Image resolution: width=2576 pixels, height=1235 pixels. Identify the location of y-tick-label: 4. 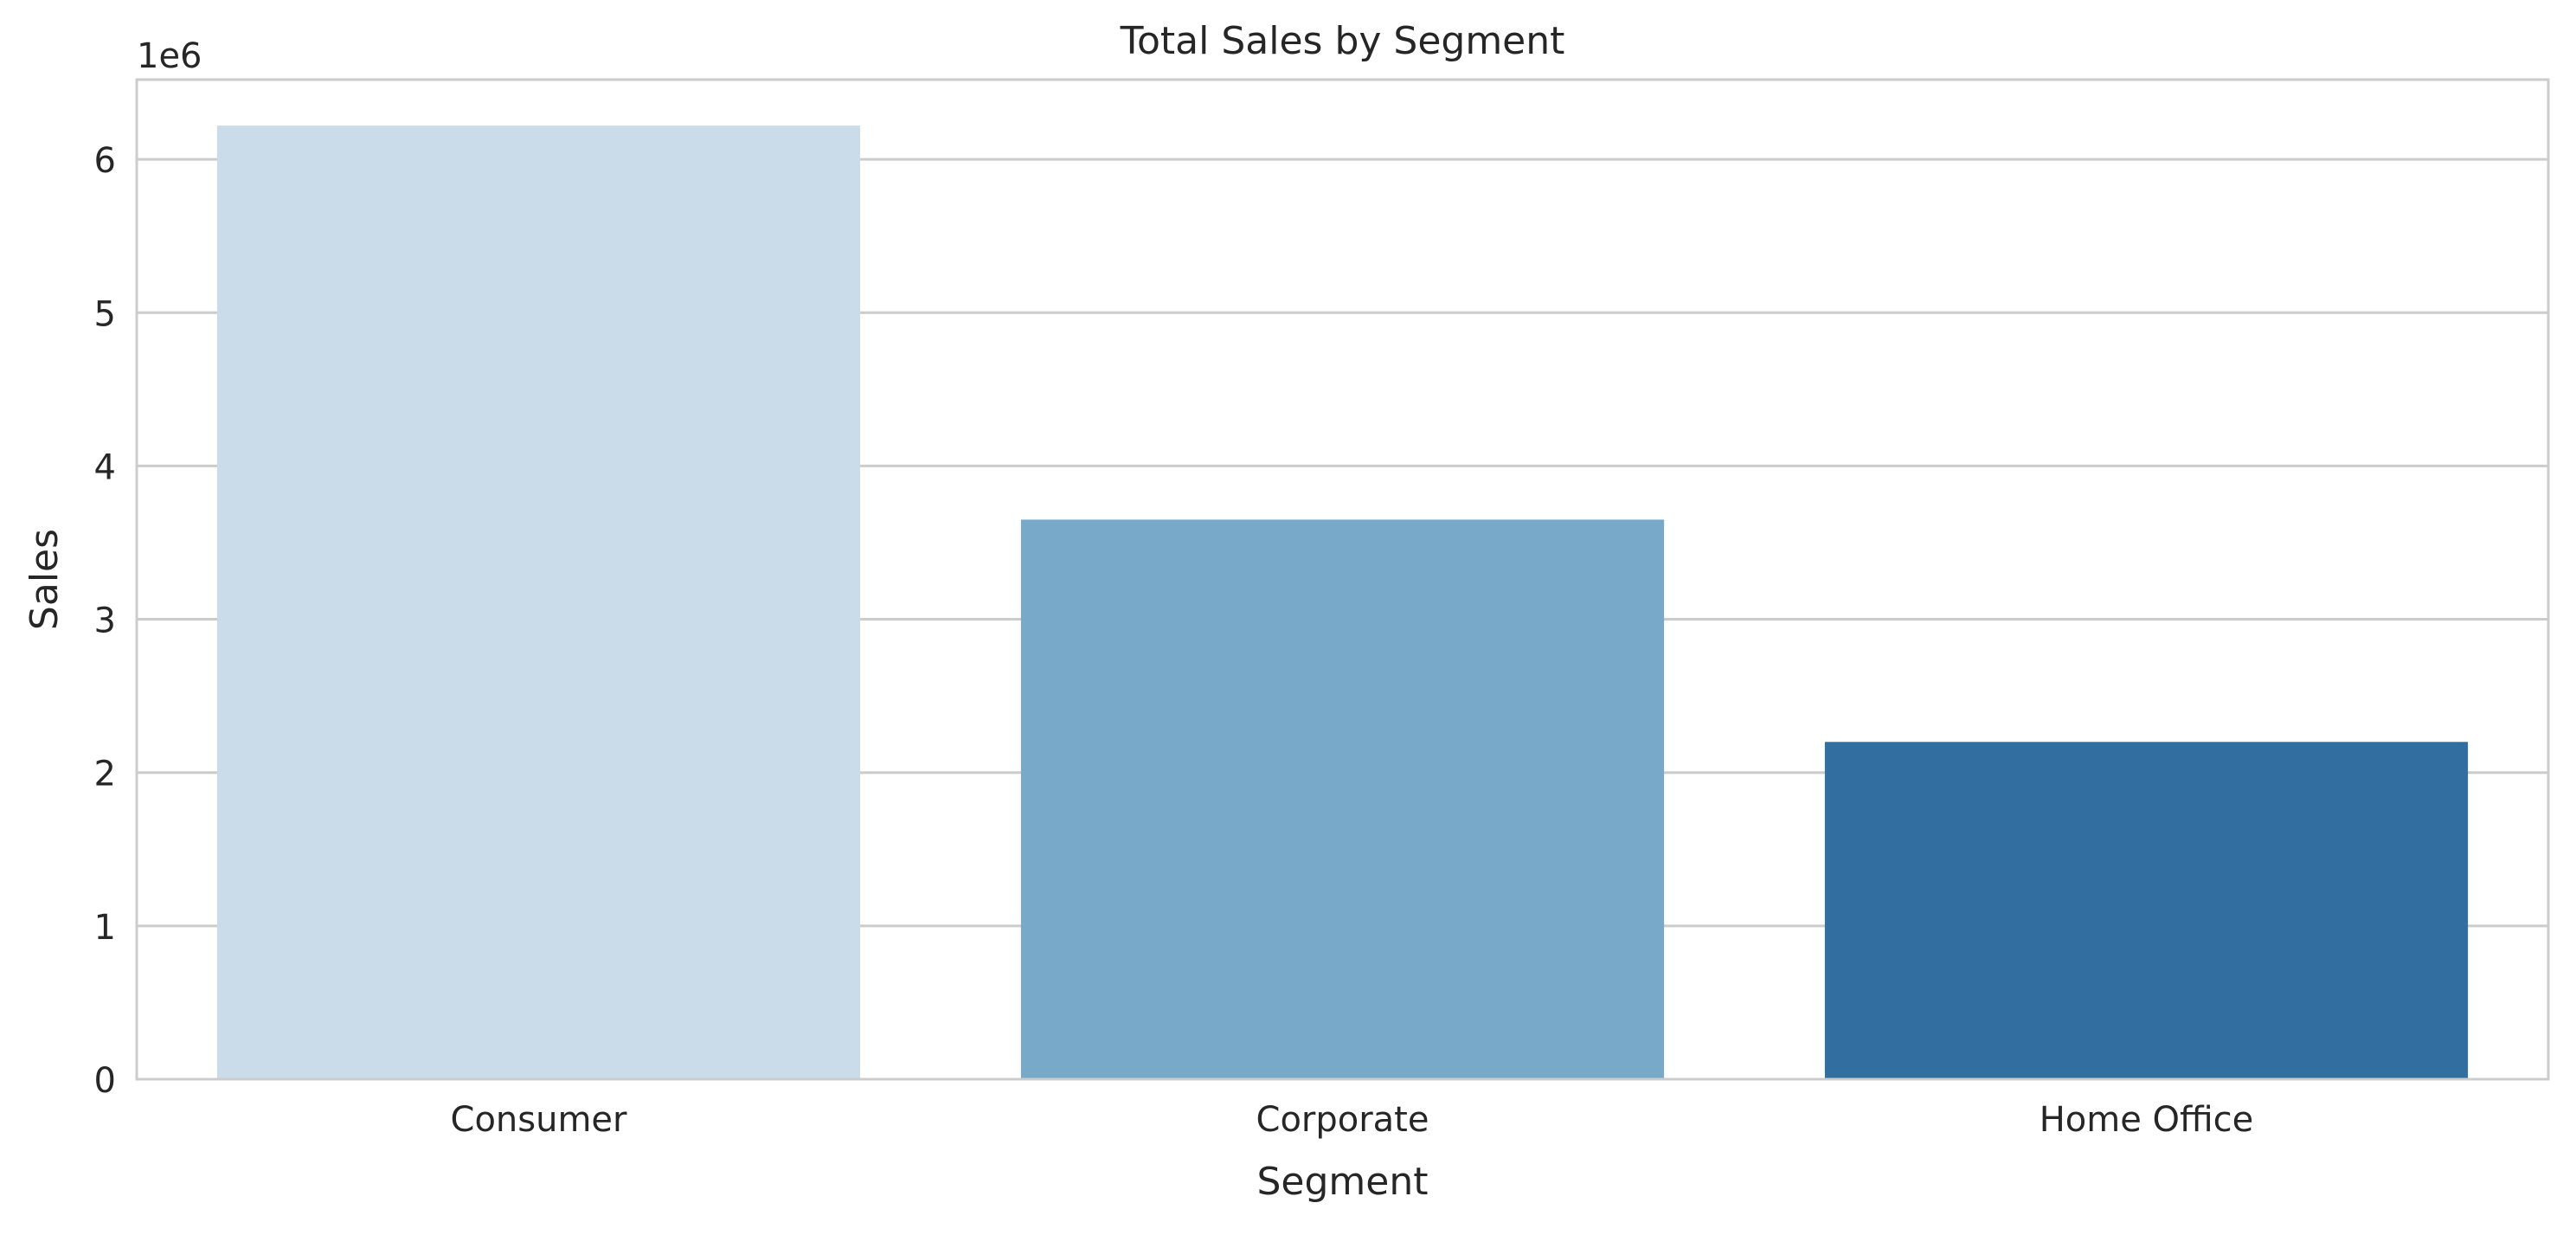
(105, 467).